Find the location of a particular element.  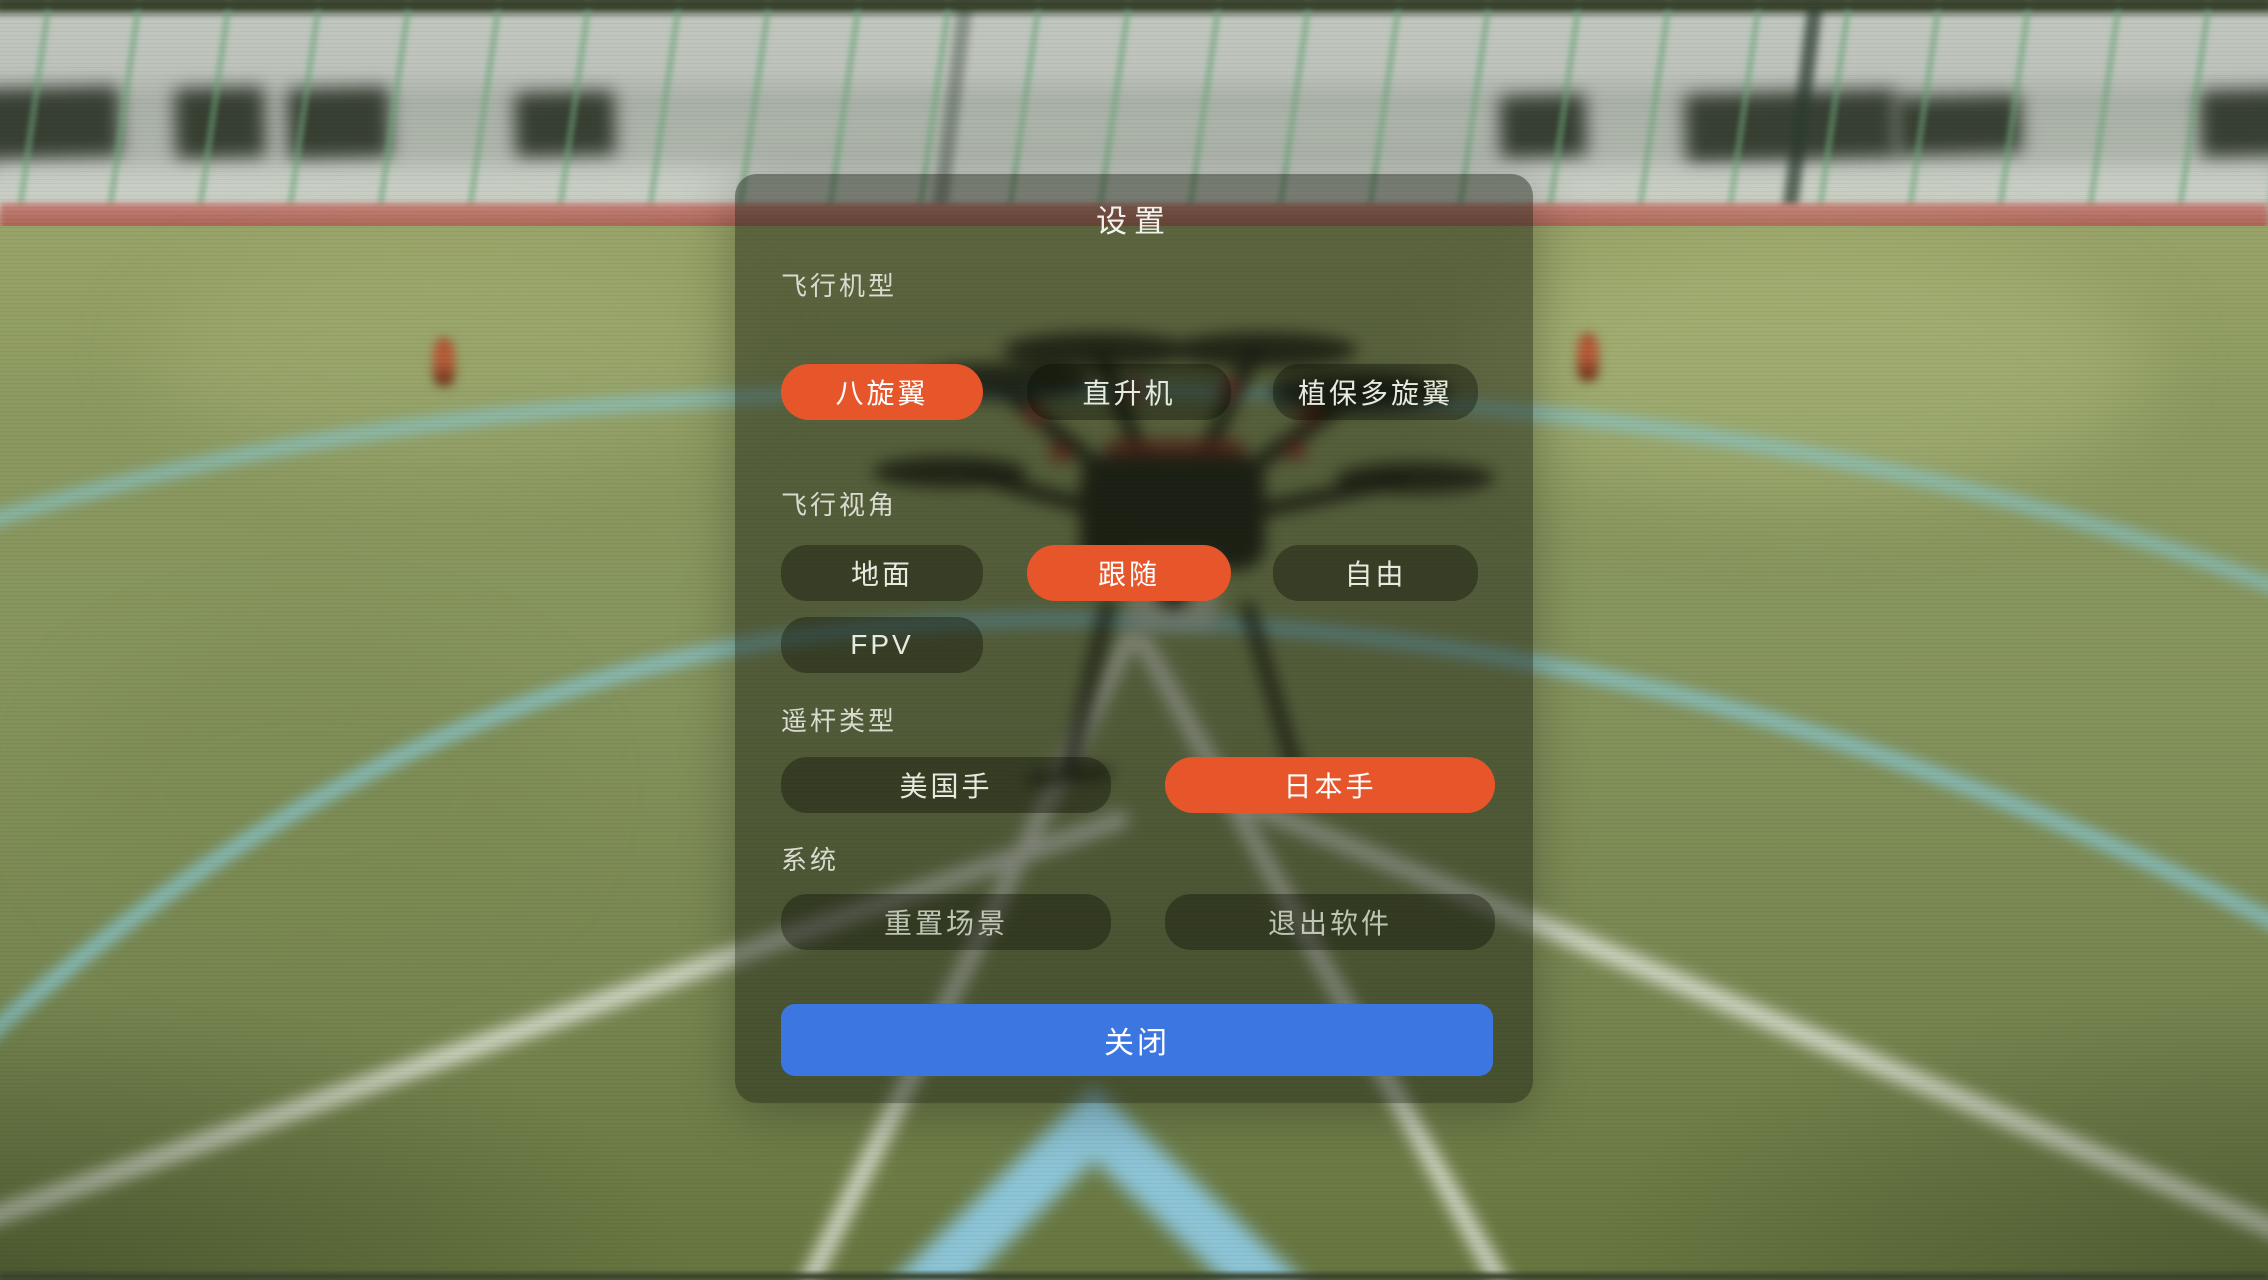

view-ground: 地面 is located at coordinates (882, 573).